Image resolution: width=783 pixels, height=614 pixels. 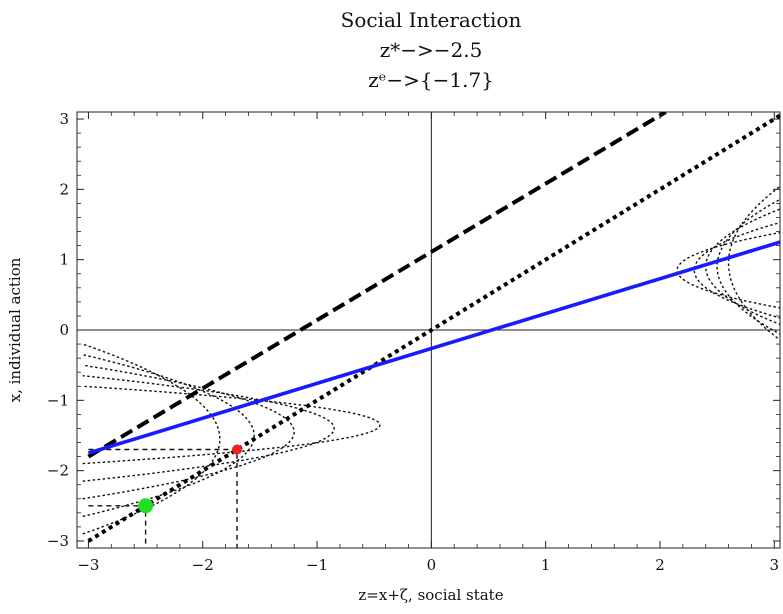 I want to click on x-tick-label: −2, so click(x=203, y=565).